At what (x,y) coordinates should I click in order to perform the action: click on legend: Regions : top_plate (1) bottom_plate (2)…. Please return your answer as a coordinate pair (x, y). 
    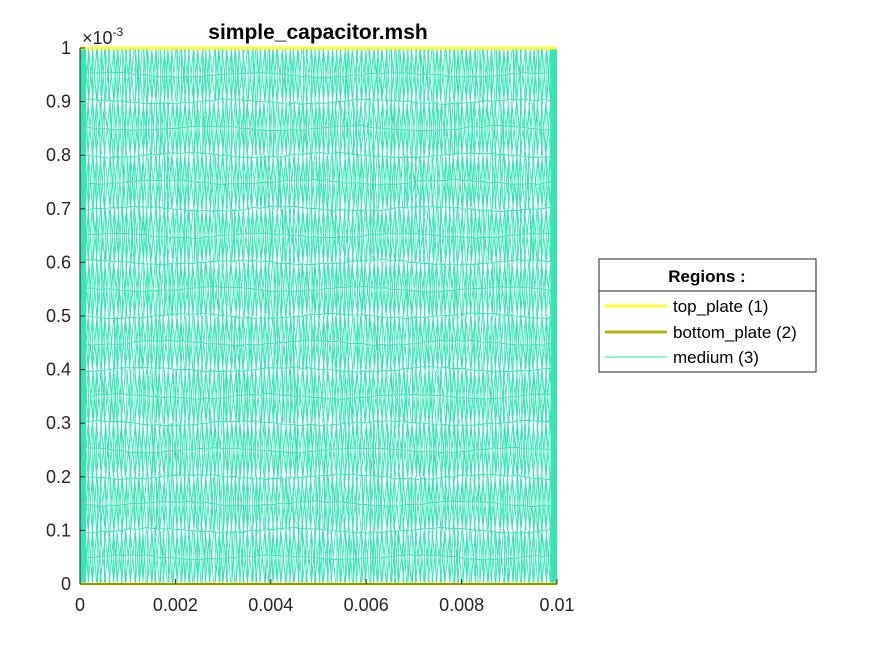
    Looking at the image, I should click on (707, 315).